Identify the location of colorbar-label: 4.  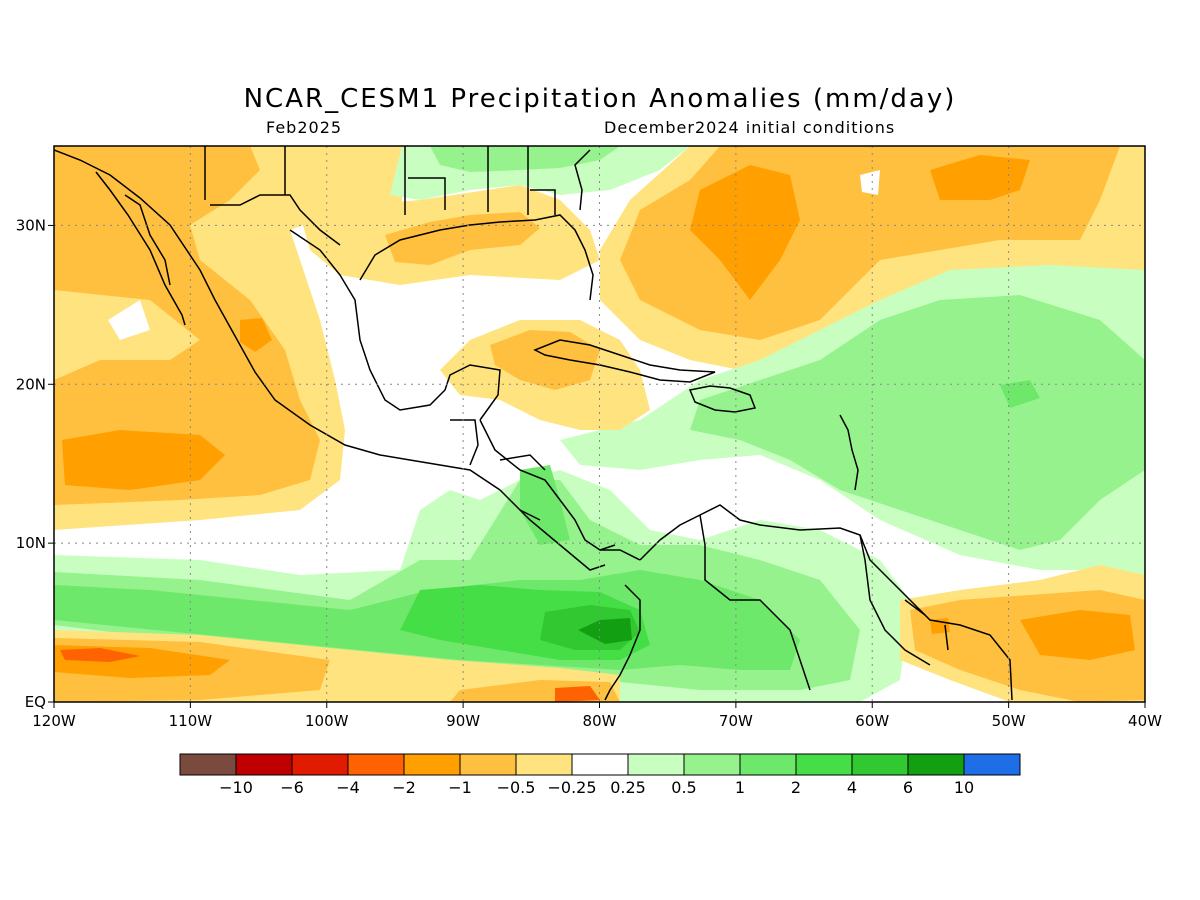
(852, 787).